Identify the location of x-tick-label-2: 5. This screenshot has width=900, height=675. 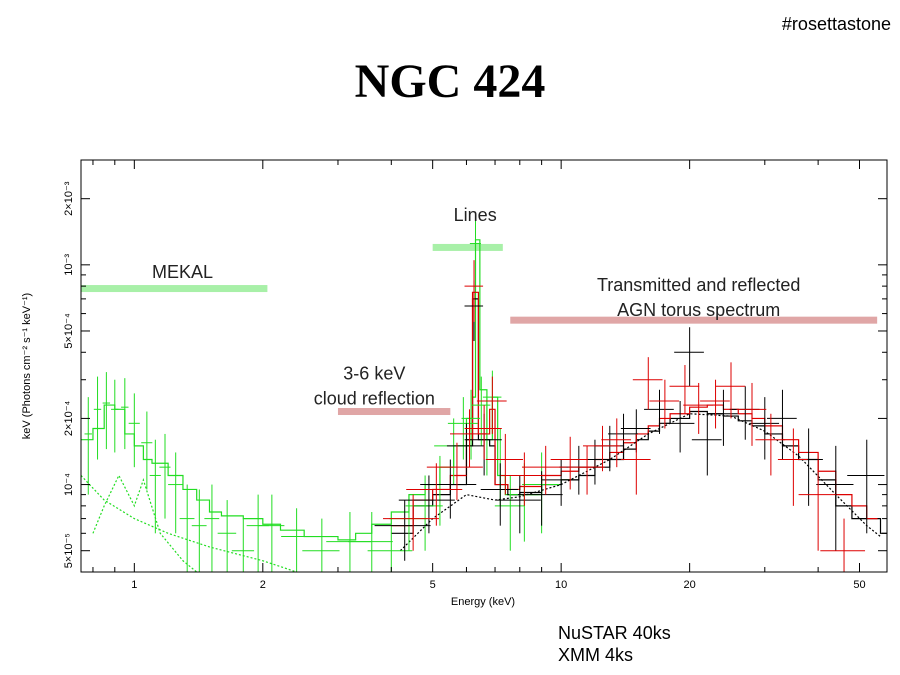
(433, 585).